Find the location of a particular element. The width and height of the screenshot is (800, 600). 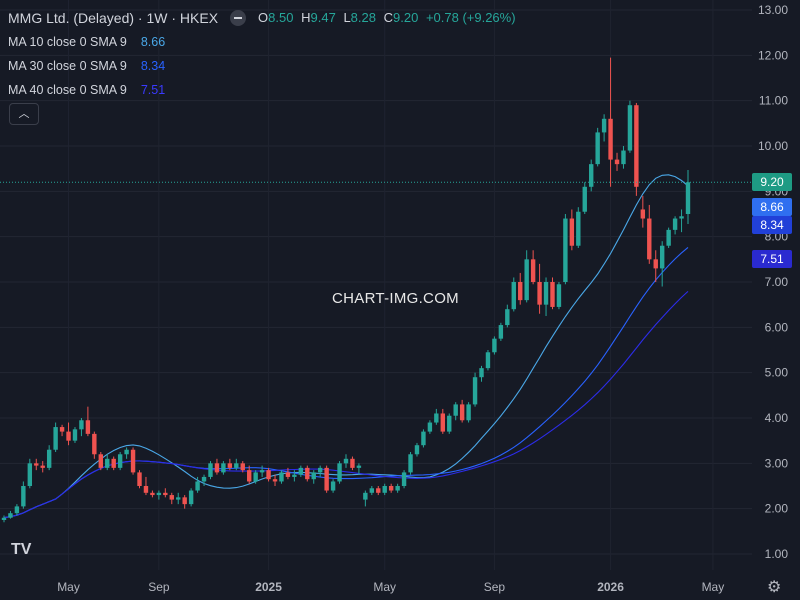

x-tick-label: Sep is located at coordinates (159, 587).